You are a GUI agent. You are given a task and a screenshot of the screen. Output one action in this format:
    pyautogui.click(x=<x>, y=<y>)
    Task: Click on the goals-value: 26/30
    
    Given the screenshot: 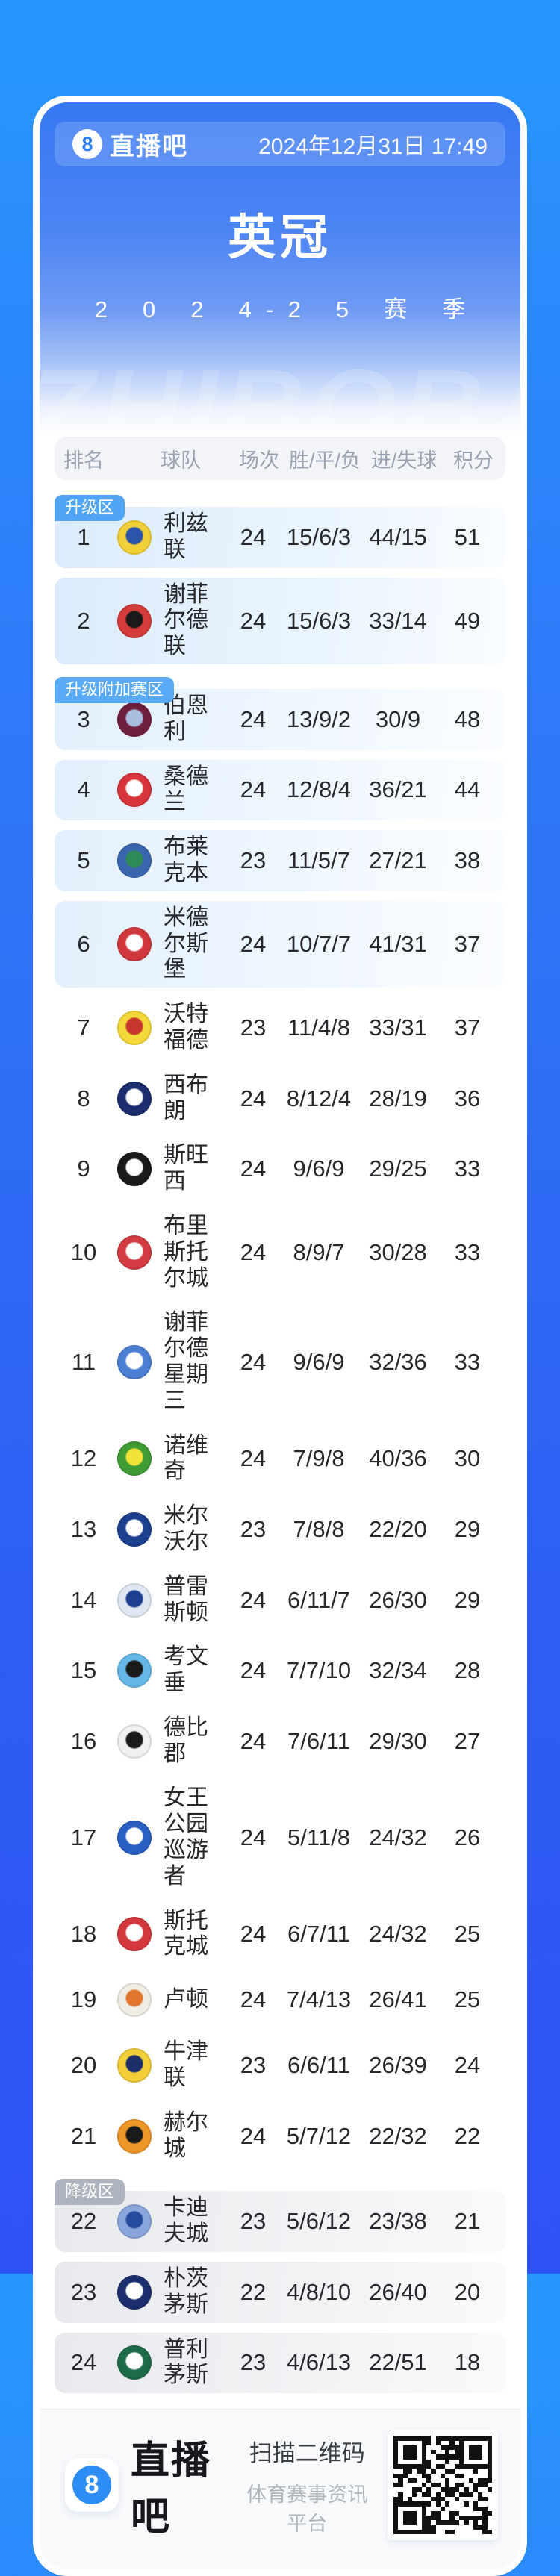 What is the action you would take?
    pyautogui.click(x=398, y=1599)
    